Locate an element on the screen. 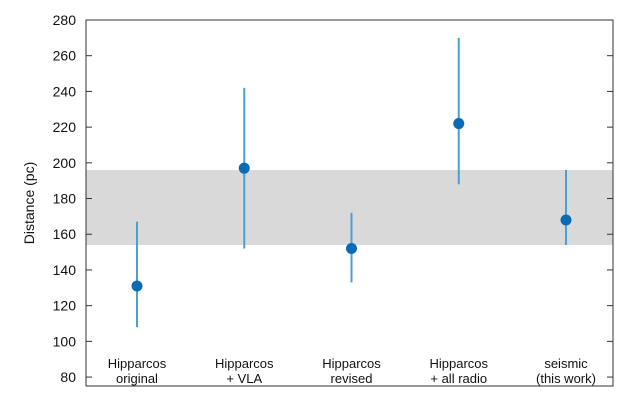 The height and width of the screenshot is (409, 640). category-label: seismic is located at coordinates (566, 363).